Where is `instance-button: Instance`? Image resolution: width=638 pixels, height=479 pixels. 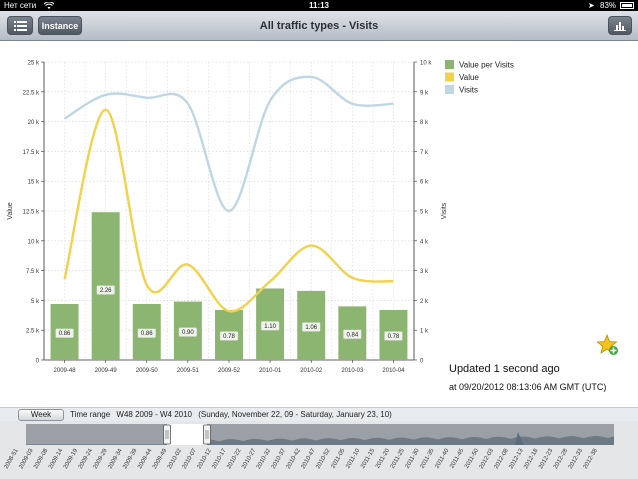
instance-button: Instance is located at coordinates (60, 25).